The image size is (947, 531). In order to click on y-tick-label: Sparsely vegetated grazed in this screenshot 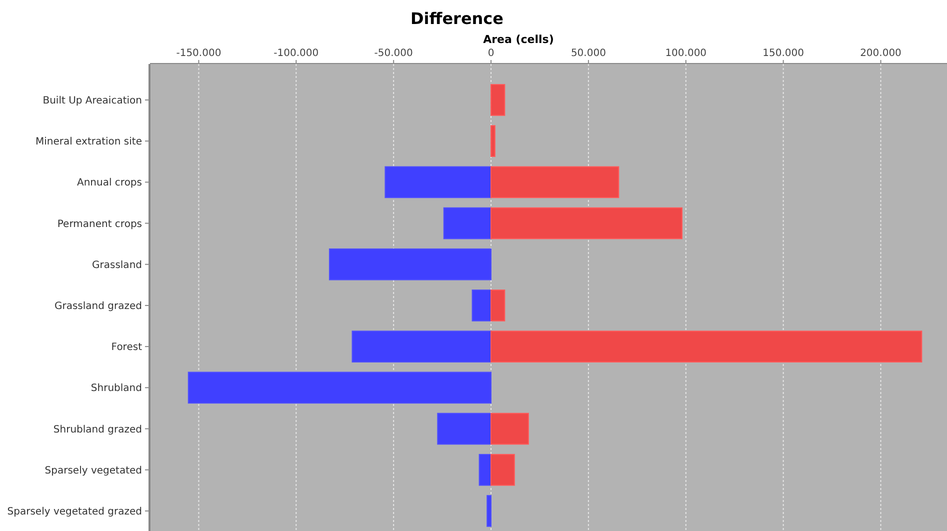, I will do `click(74, 512)`.